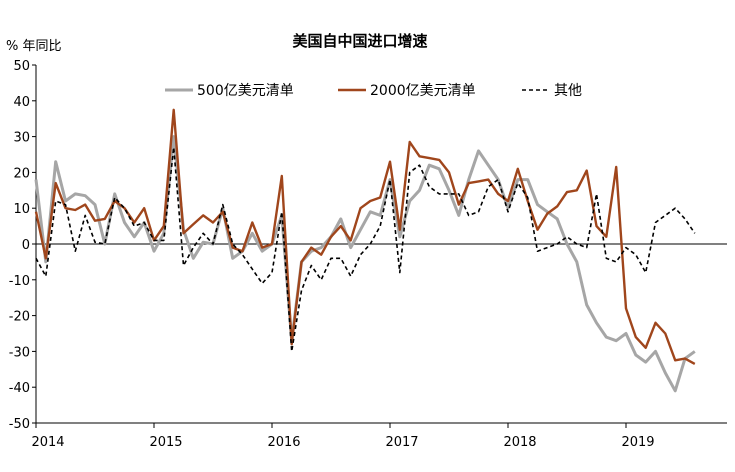  What do you see at coordinates (26, 245) in the screenshot?
I see `y-tick-label: 0` at bounding box center [26, 245].